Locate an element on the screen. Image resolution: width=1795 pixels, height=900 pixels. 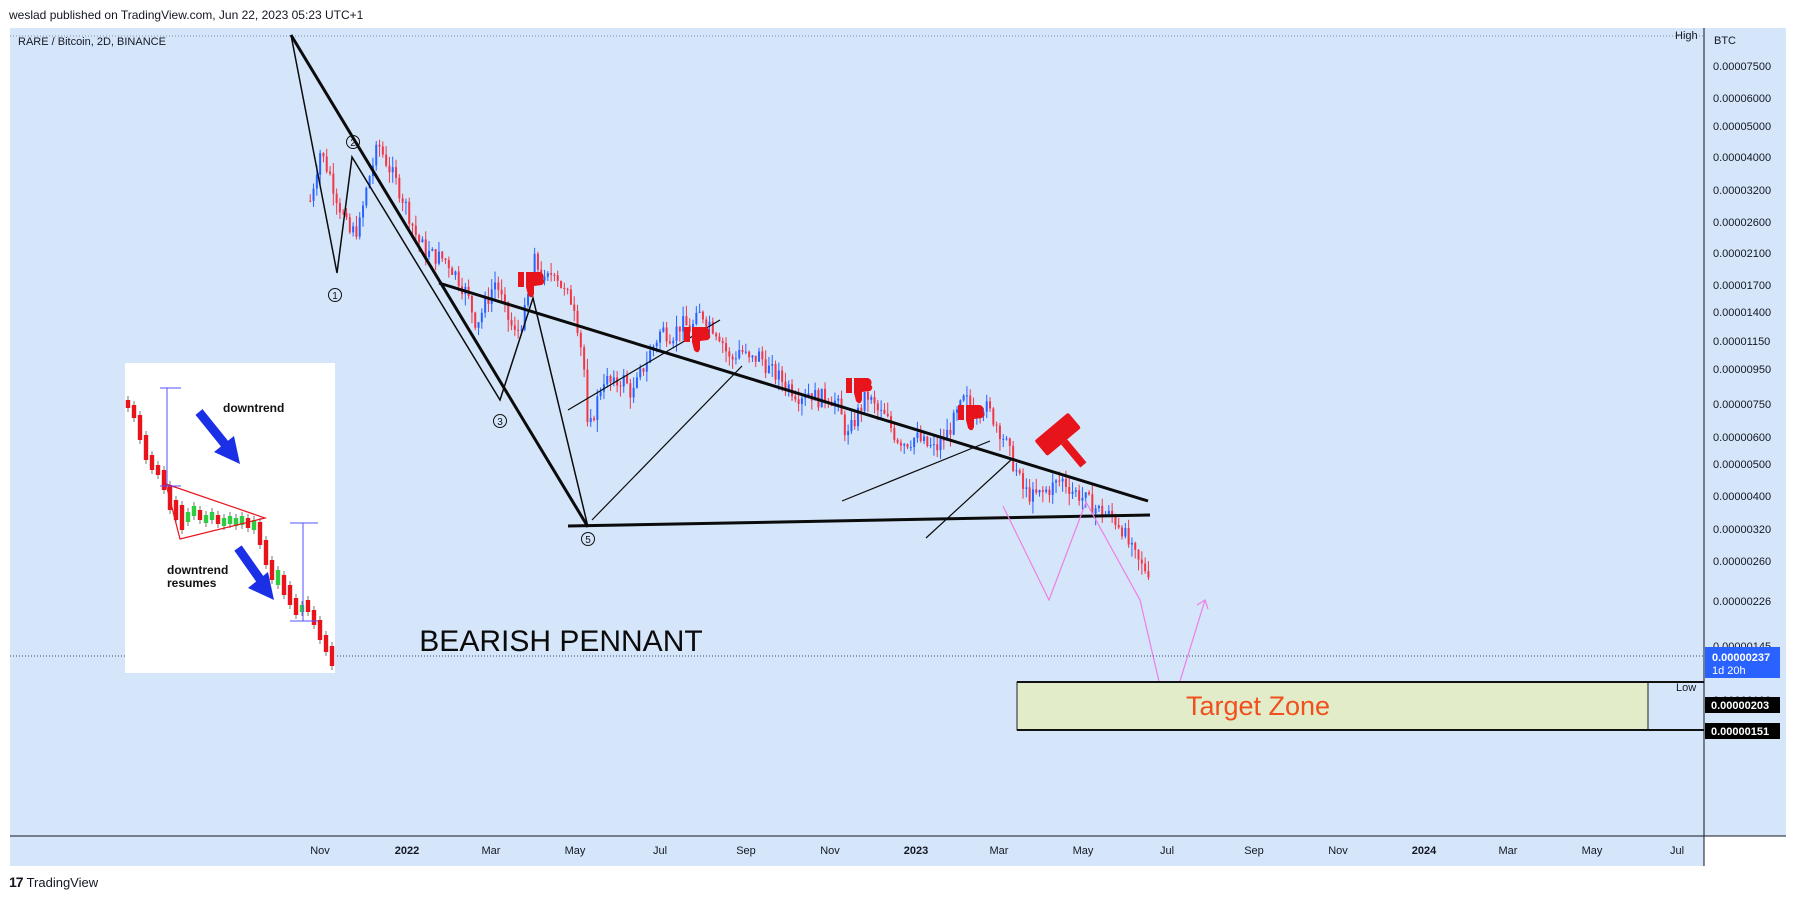
target-zone is located at coordinates (1332, 706).